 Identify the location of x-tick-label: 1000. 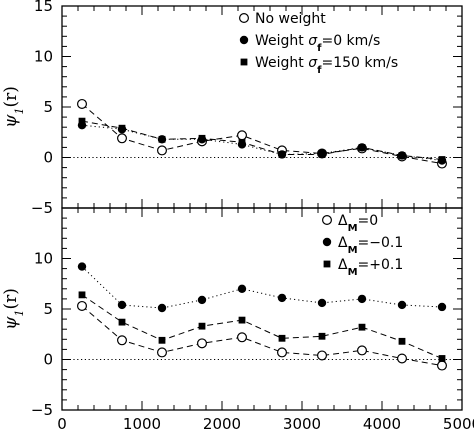
(142, 424).